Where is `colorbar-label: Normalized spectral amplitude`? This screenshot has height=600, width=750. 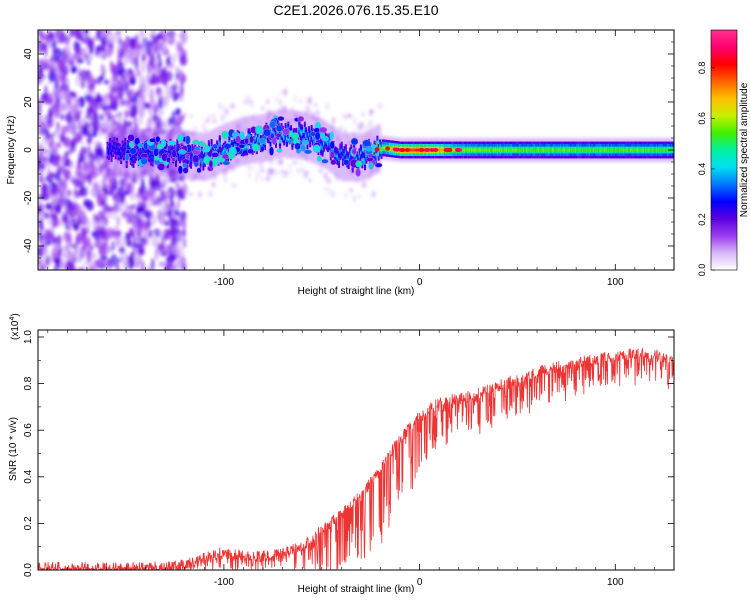
colorbar-label: Normalized spectral amplitude is located at coordinates (744, 149).